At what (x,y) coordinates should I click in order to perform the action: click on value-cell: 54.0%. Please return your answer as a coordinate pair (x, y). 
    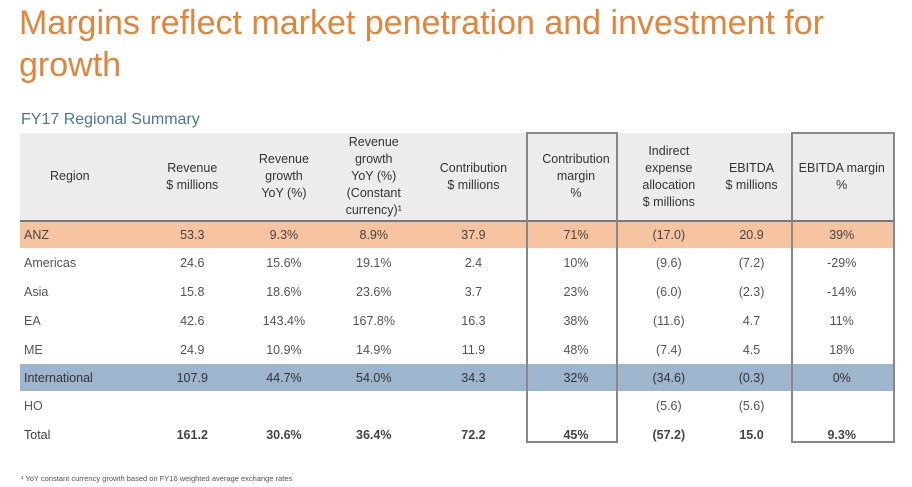
    Looking at the image, I should click on (373, 377).